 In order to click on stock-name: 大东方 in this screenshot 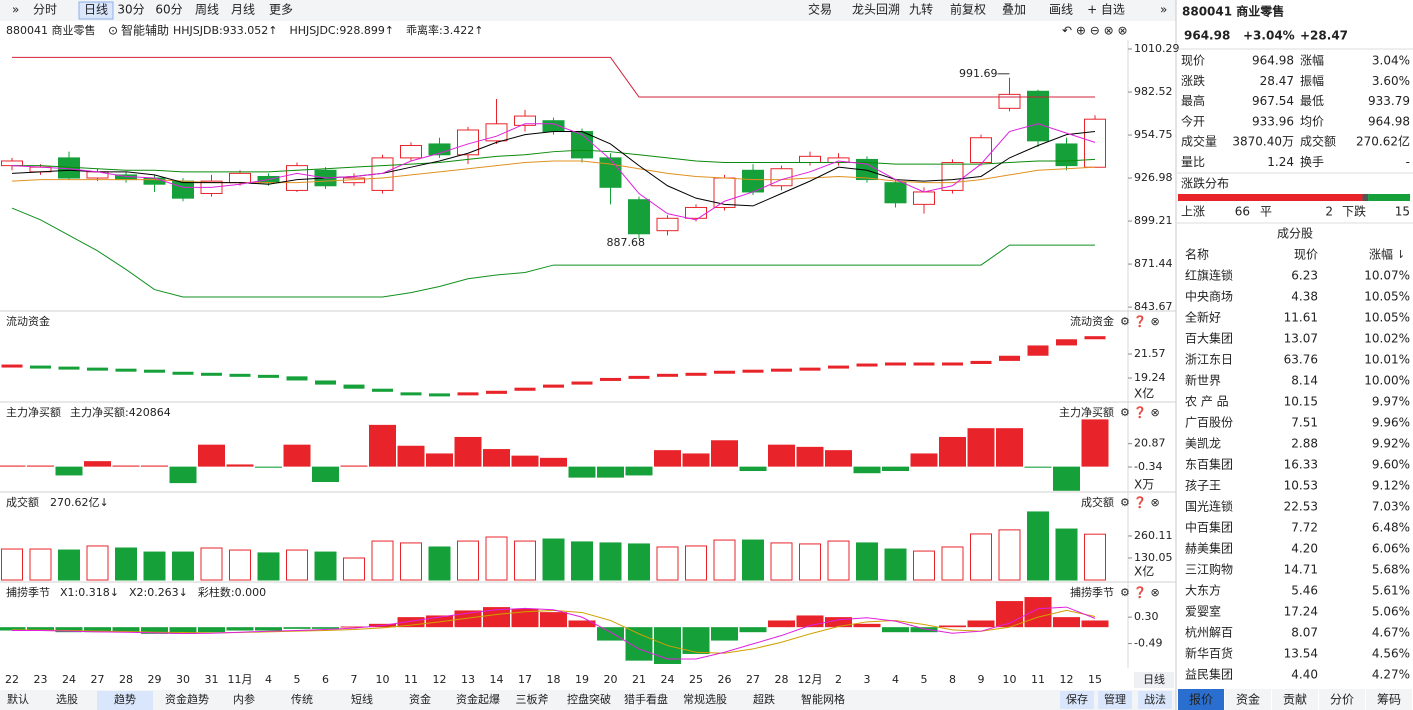, I will do `click(1203, 590)`.